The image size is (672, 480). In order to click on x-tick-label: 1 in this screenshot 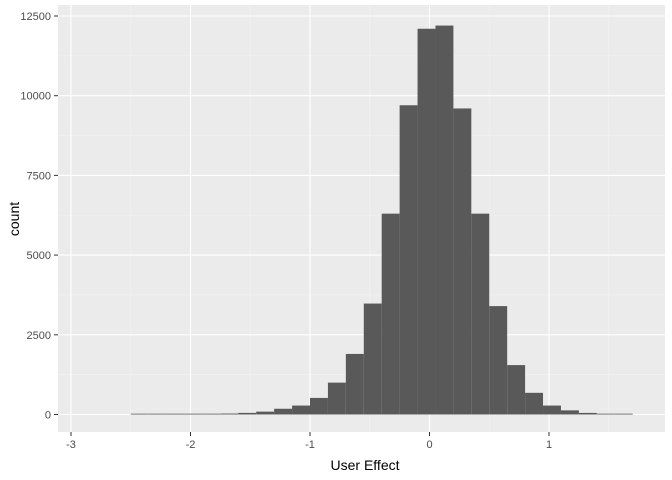, I will do `click(549, 445)`.